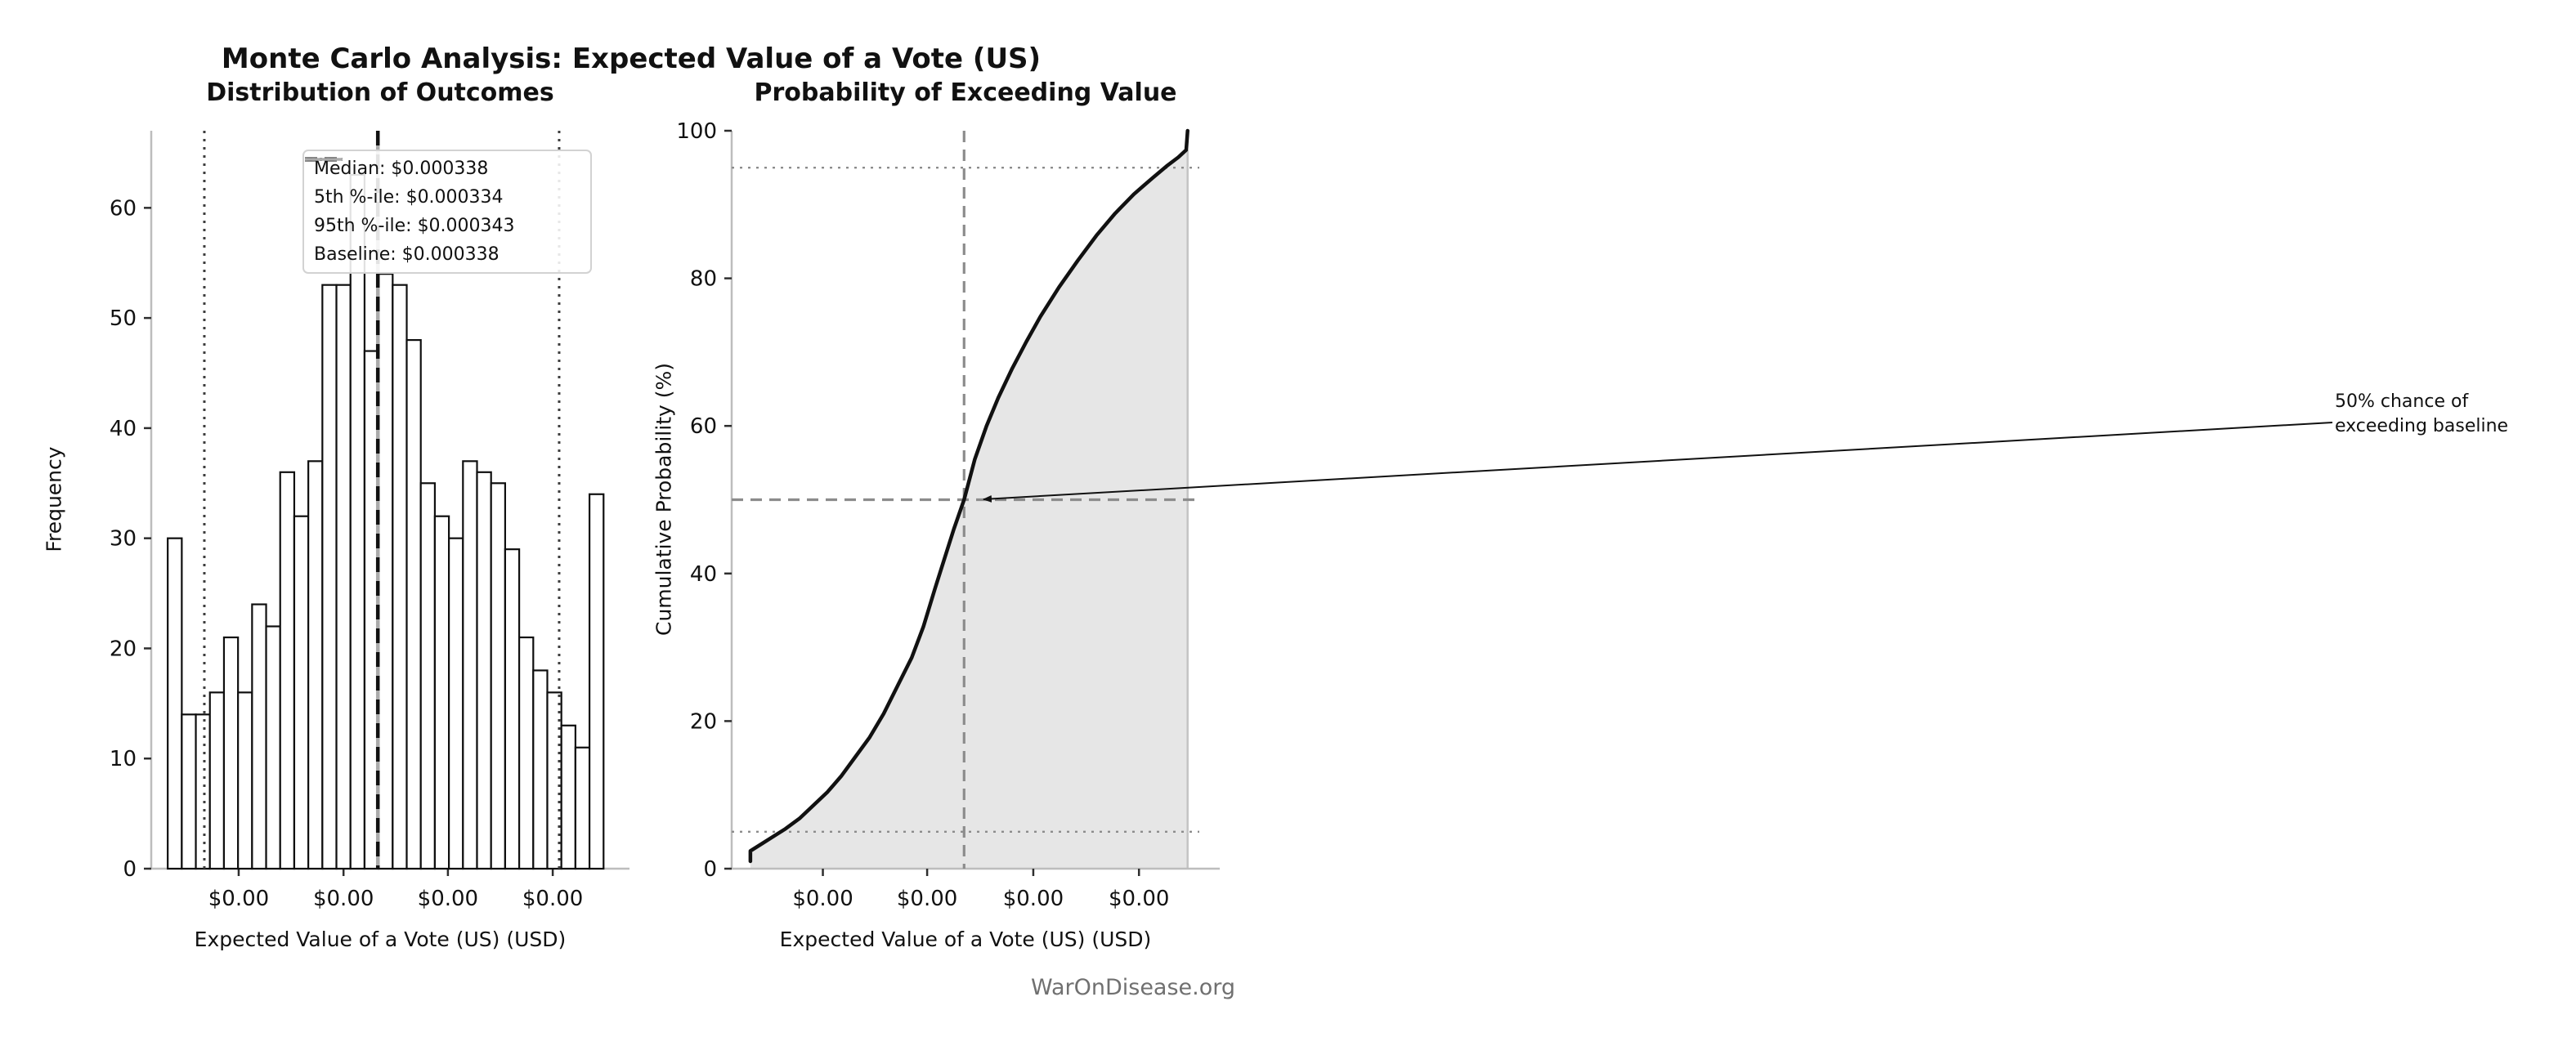 The image size is (2576, 1046). I want to click on histogram-title: Distribution of Outcomes, so click(380, 92).